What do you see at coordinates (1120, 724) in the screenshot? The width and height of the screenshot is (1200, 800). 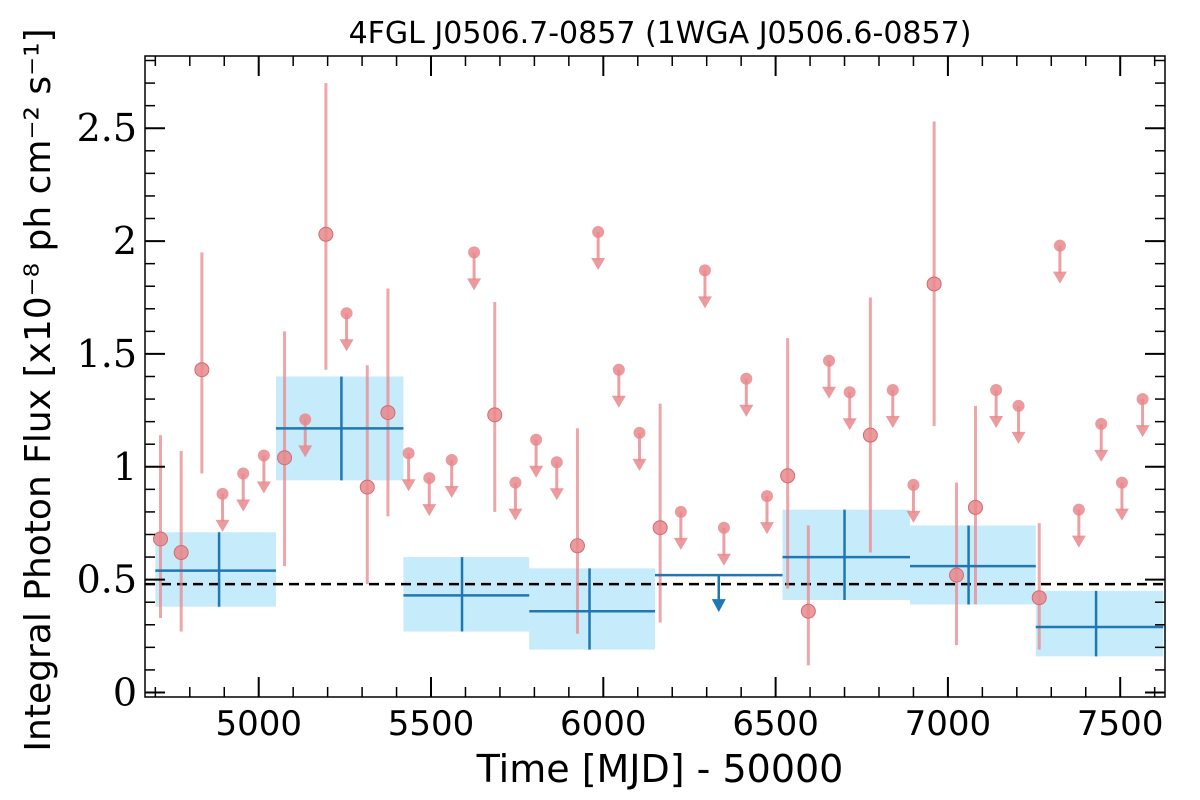 I see `x-tick-label: 7500` at bounding box center [1120, 724].